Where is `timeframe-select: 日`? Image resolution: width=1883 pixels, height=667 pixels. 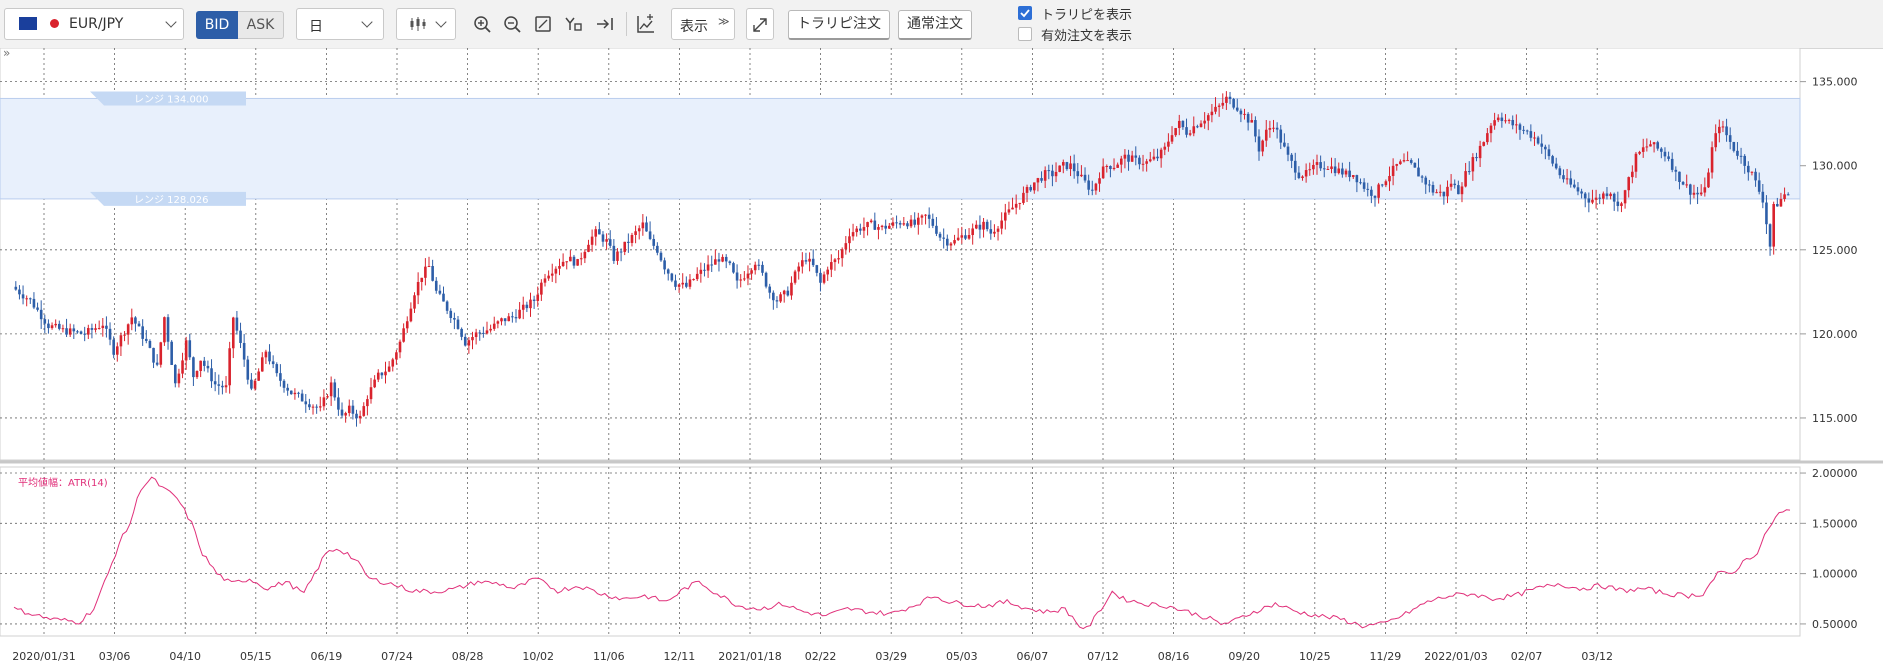
timeframe-select: 日 is located at coordinates (340, 24).